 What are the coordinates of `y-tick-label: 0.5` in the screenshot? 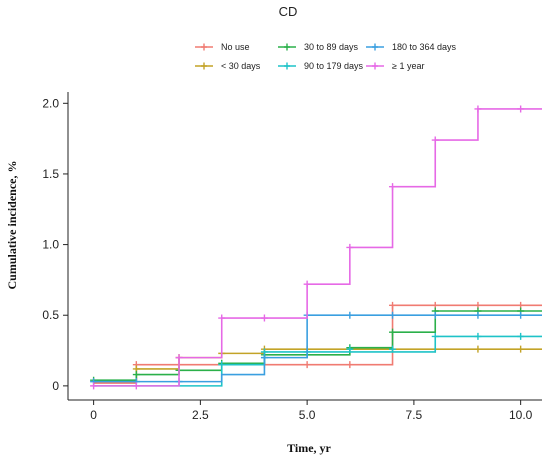 It's located at (50, 315).